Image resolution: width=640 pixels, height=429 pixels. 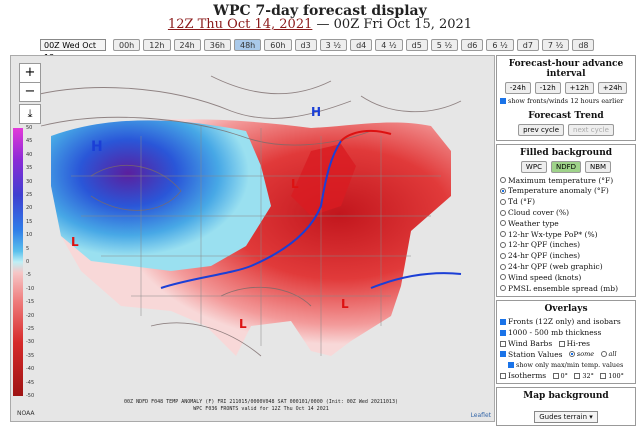 I want to click on colorbar-label: 50, so click(x=29, y=128).